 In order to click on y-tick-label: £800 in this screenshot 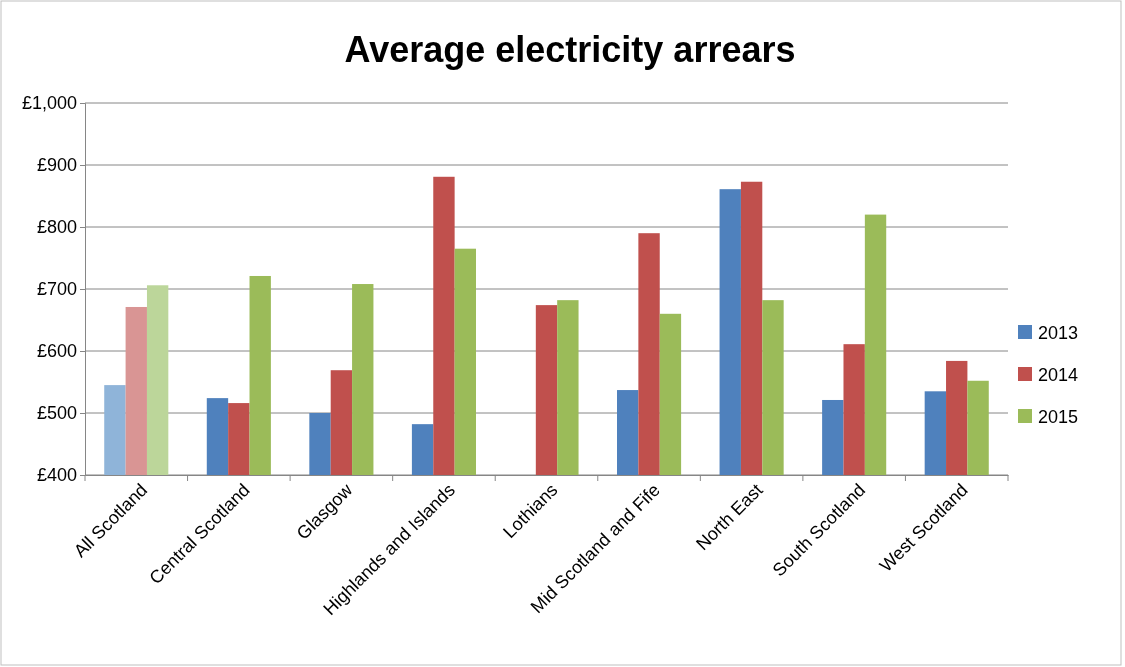, I will do `click(56, 227)`.